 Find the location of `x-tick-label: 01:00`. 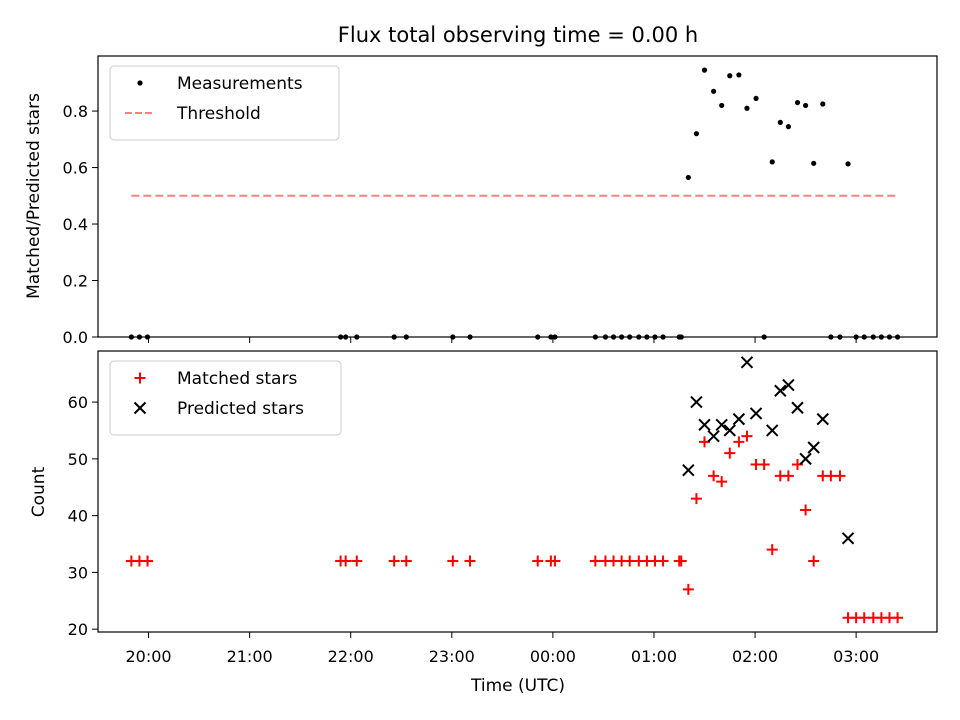

x-tick-label: 01:00 is located at coordinates (654, 656).